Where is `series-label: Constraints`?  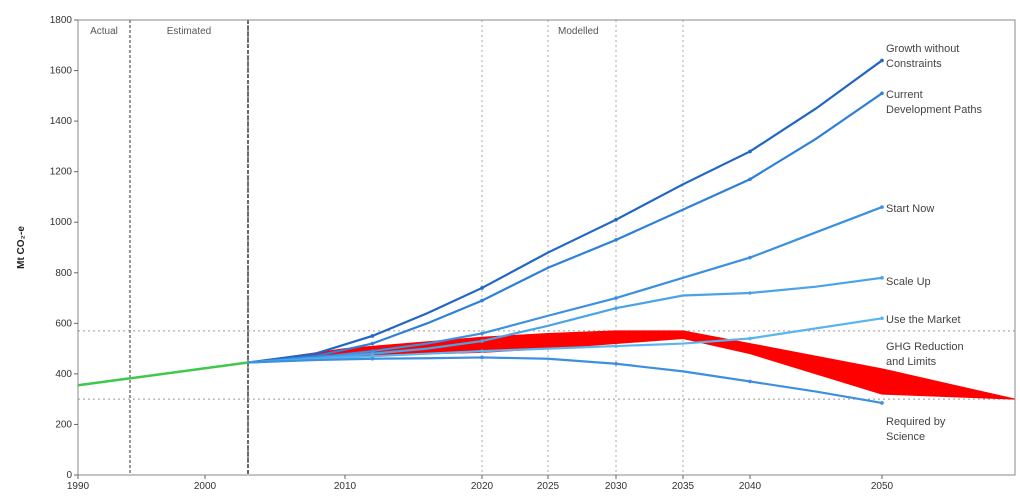 series-label: Constraints is located at coordinates (914, 64).